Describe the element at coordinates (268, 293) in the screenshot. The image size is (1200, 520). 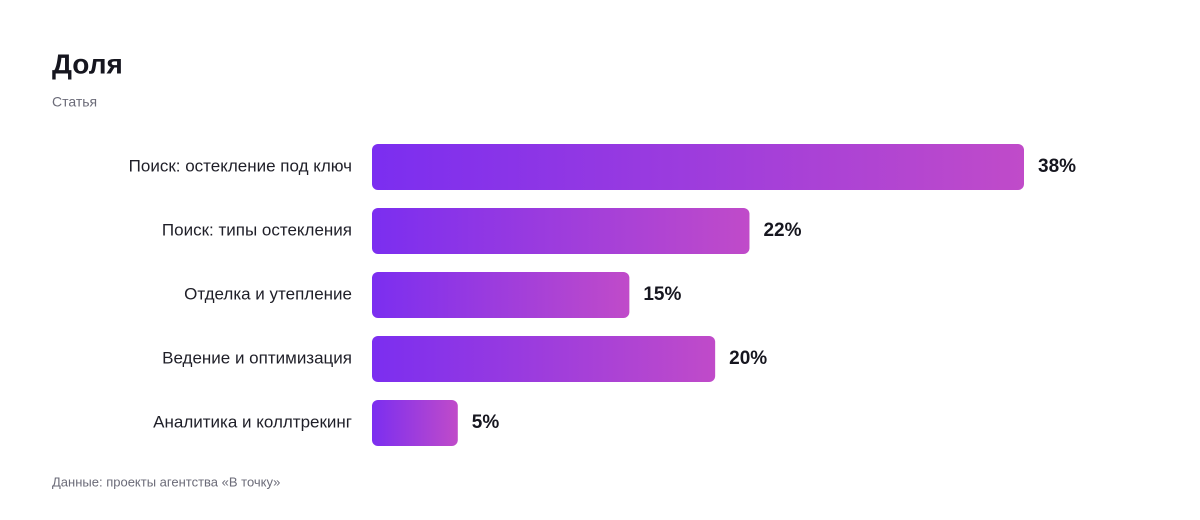
I see `category-label: Отделка и утепление` at that location.